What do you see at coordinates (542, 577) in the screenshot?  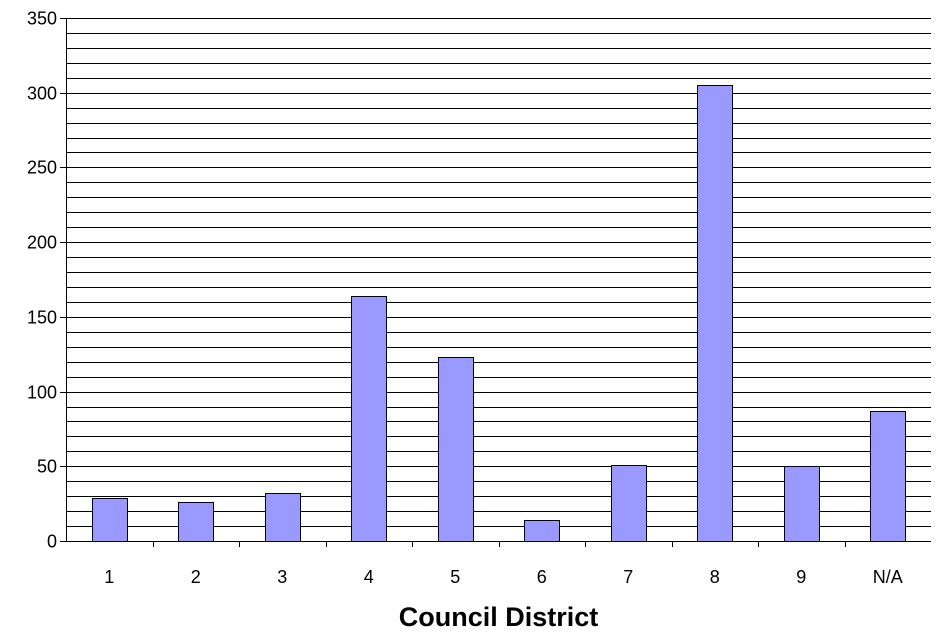 I see `x-tick-label: 6` at bounding box center [542, 577].